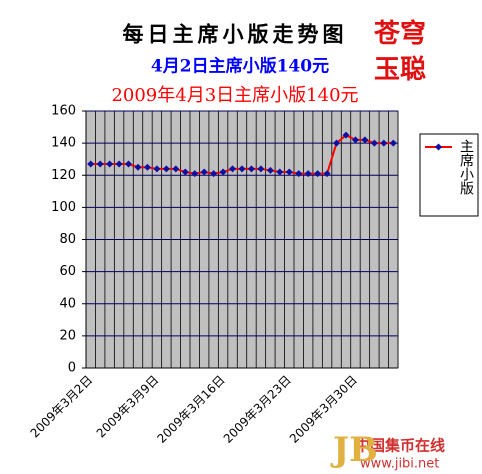  What do you see at coordinates (235, 34) in the screenshot?
I see `chart-title: 每日主席小版走势图` at bounding box center [235, 34].